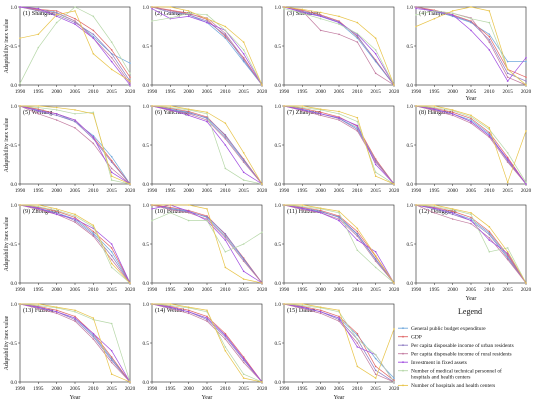  I want to click on x-tick-label: 1990, so click(416, 290).